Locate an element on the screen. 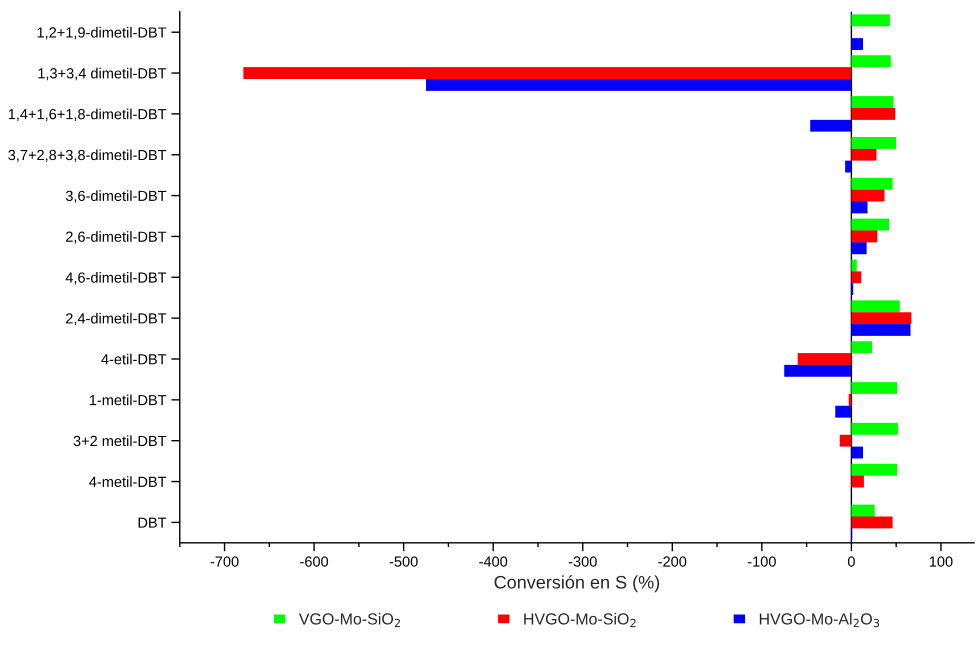  y-tick-label: 4-etil-DBT is located at coordinates (133, 359).